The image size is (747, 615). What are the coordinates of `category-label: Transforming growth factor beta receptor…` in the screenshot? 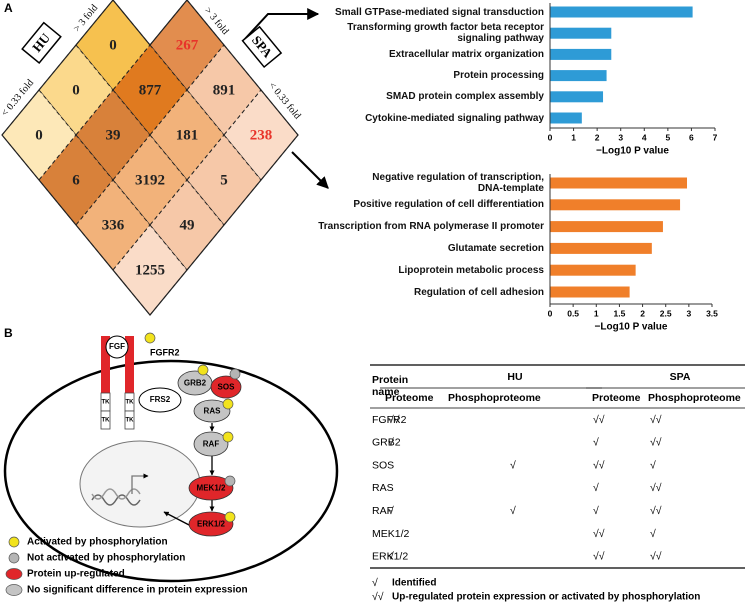 It's located at (445, 33).